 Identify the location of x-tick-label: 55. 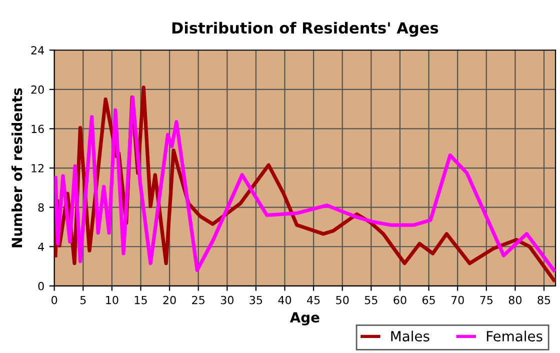
(371, 300).